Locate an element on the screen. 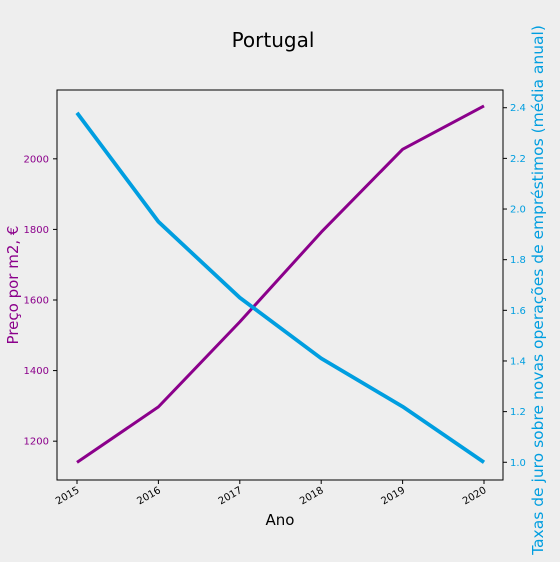 The image size is (560, 562). chart-title: Portugal is located at coordinates (273, 40).